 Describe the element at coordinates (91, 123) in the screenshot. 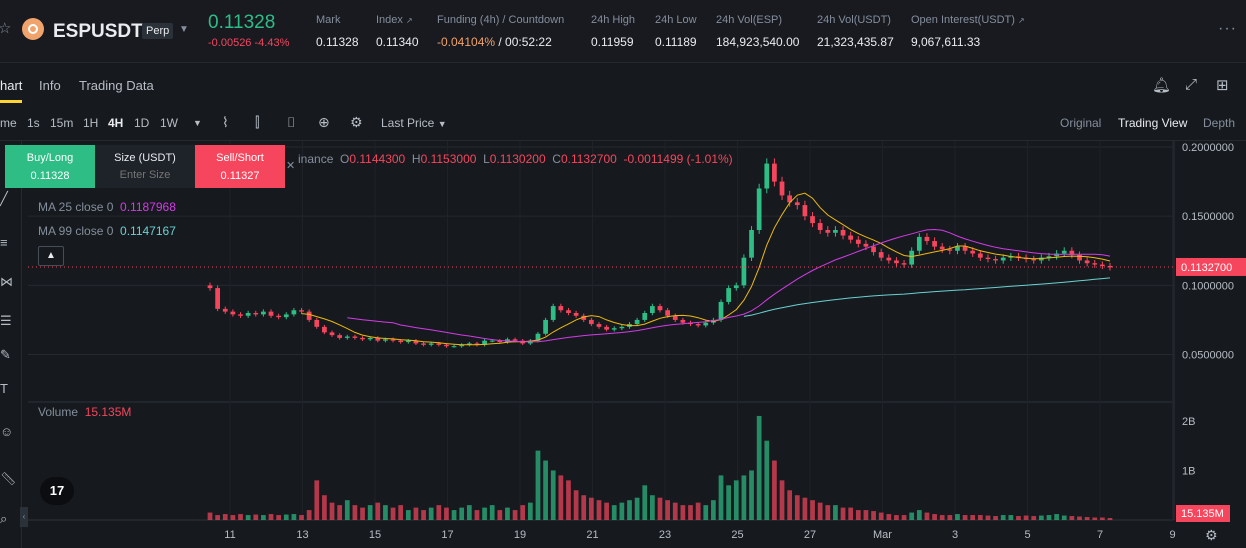

I see `interval-1h: 1H` at that location.